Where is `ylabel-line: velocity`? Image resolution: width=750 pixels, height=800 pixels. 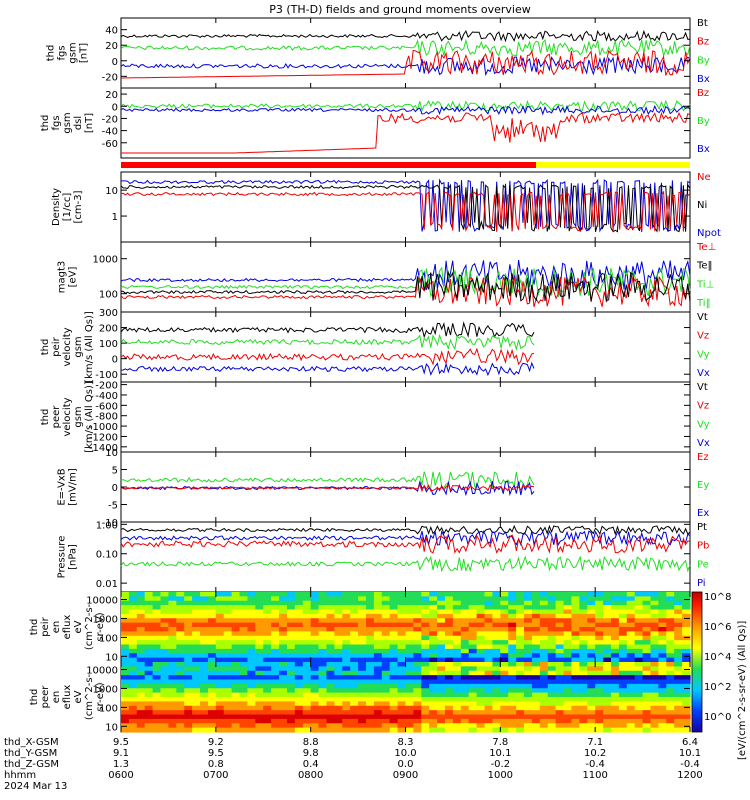 ylabel-line: velocity is located at coordinates (67, 346).